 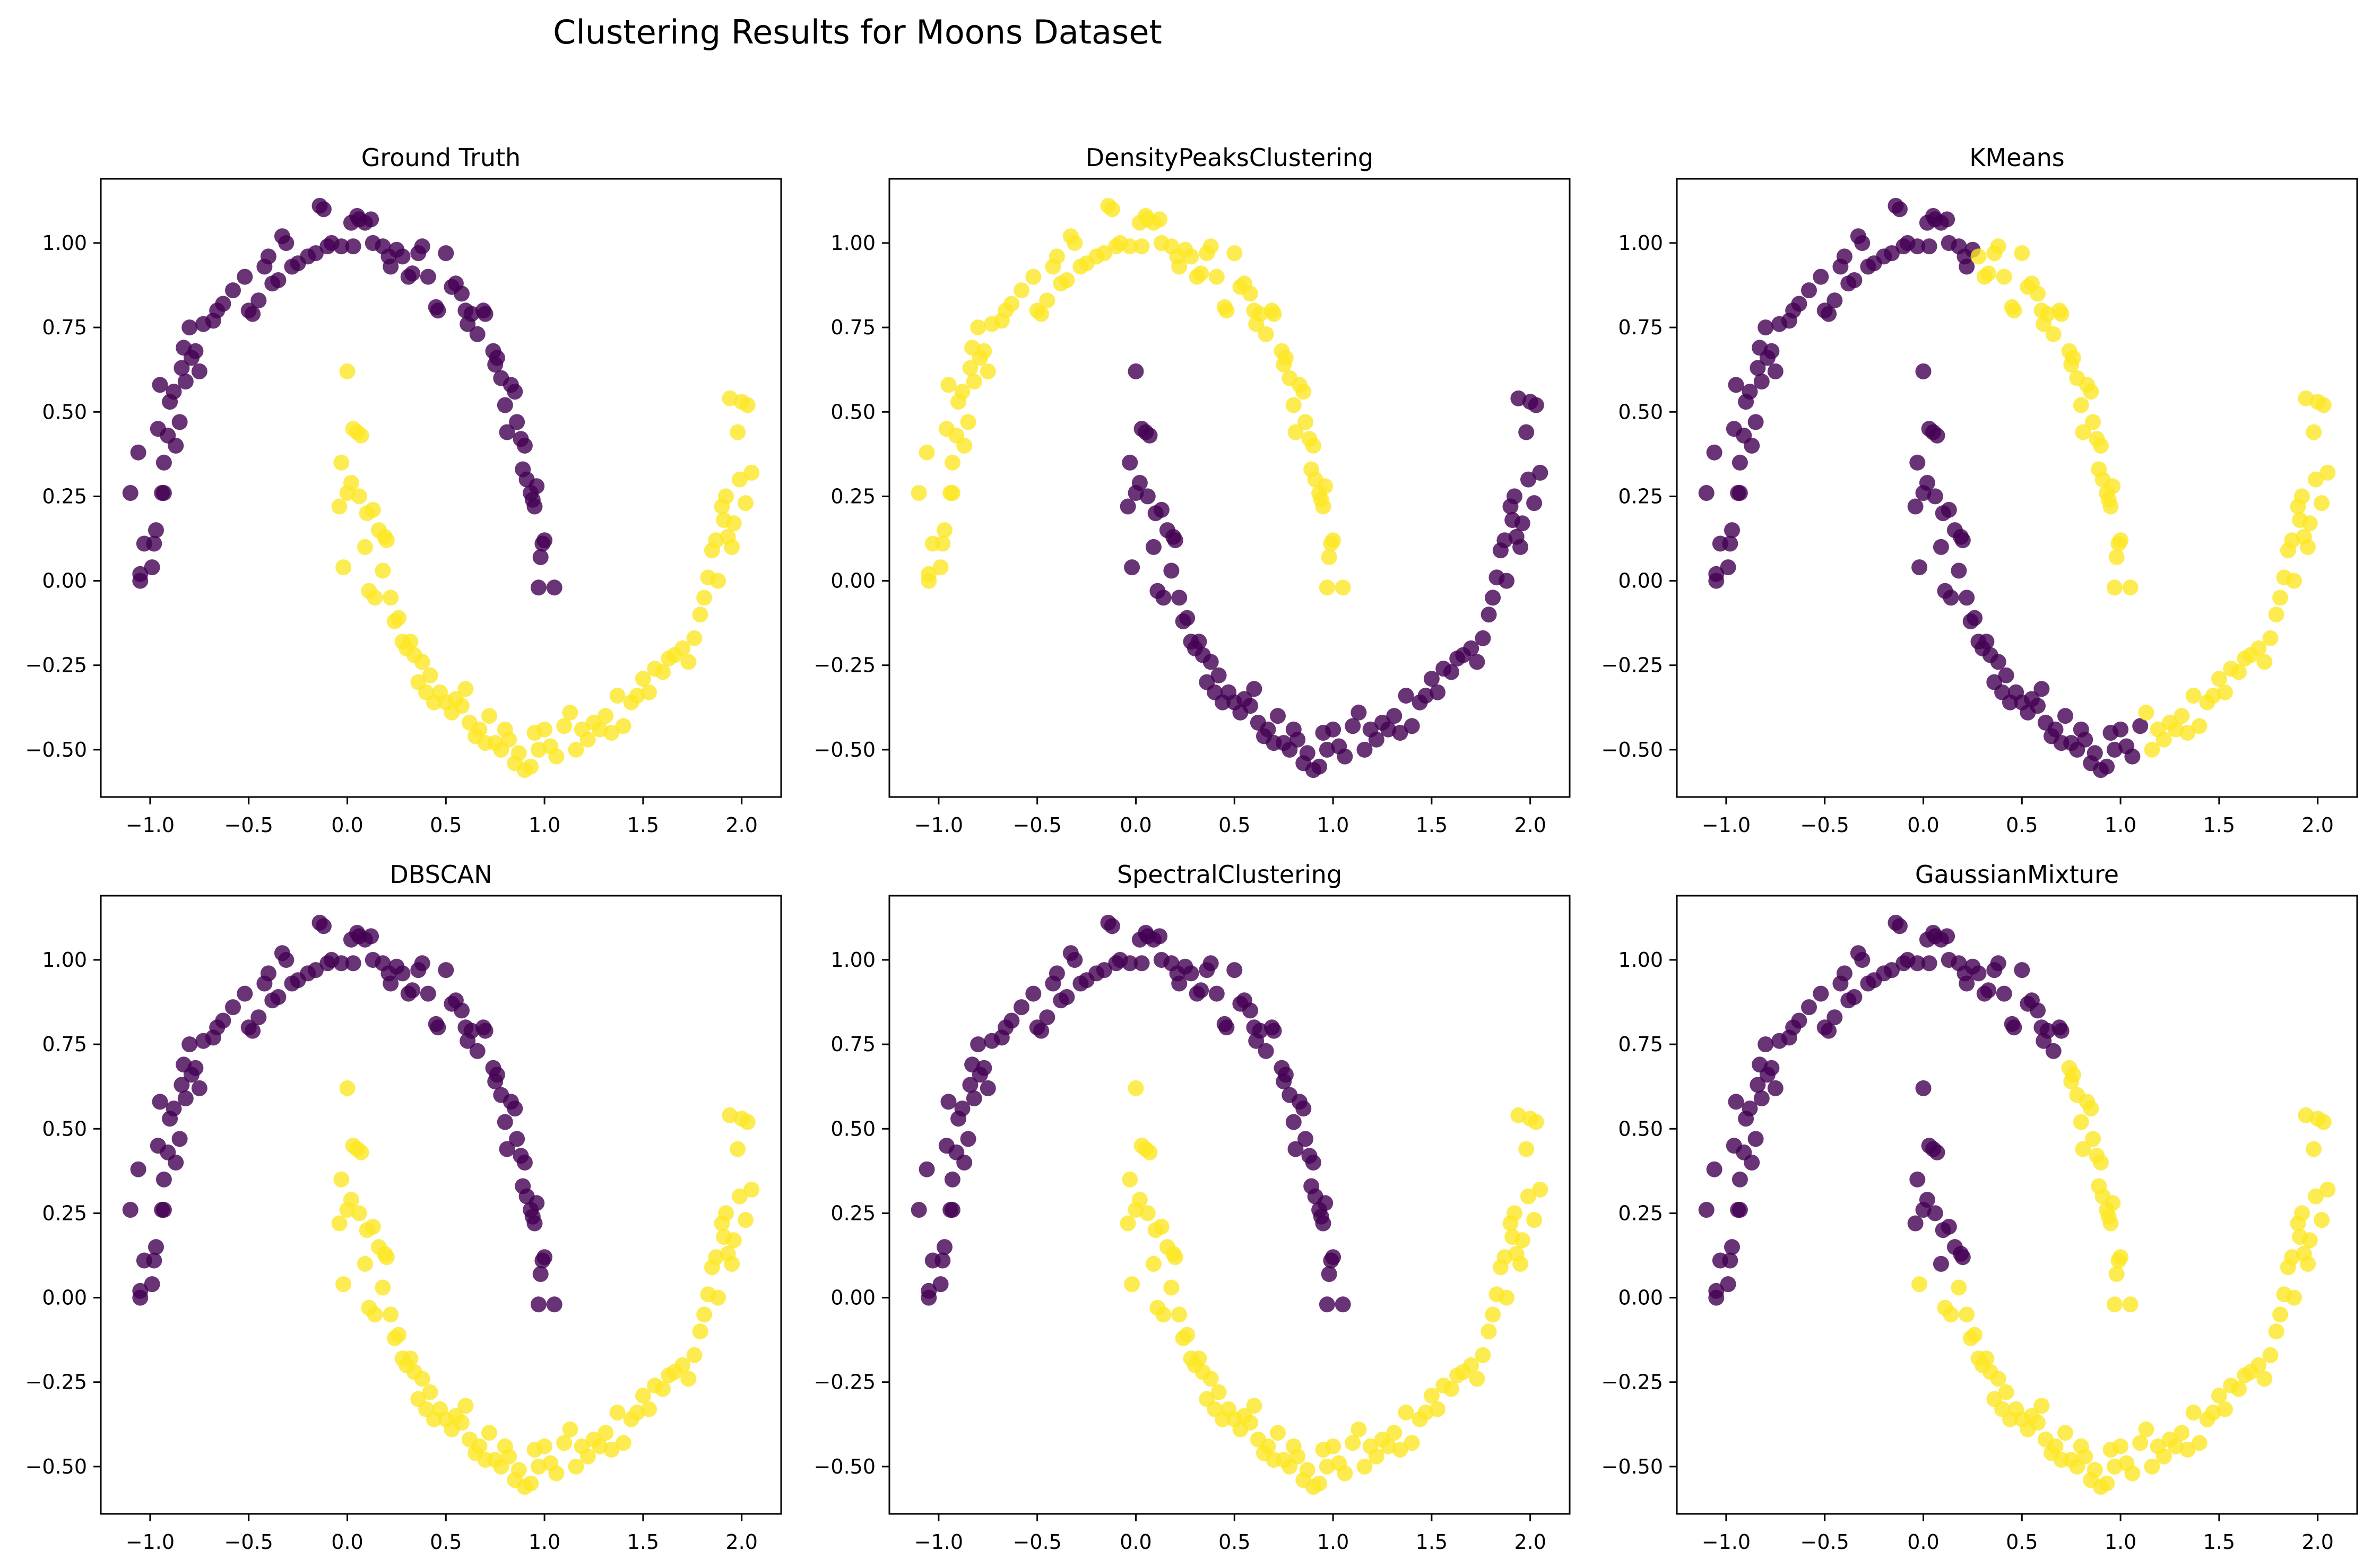 What do you see at coordinates (1229, 1204) in the screenshot?
I see `scatter-points` at bounding box center [1229, 1204].